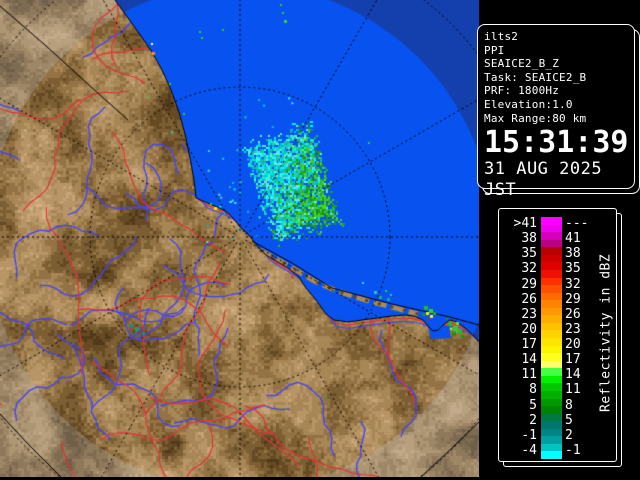  What do you see at coordinates (573, 239) in the screenshot?
I see `legend-threshold-right: 41` at bounding box center [573, 239].